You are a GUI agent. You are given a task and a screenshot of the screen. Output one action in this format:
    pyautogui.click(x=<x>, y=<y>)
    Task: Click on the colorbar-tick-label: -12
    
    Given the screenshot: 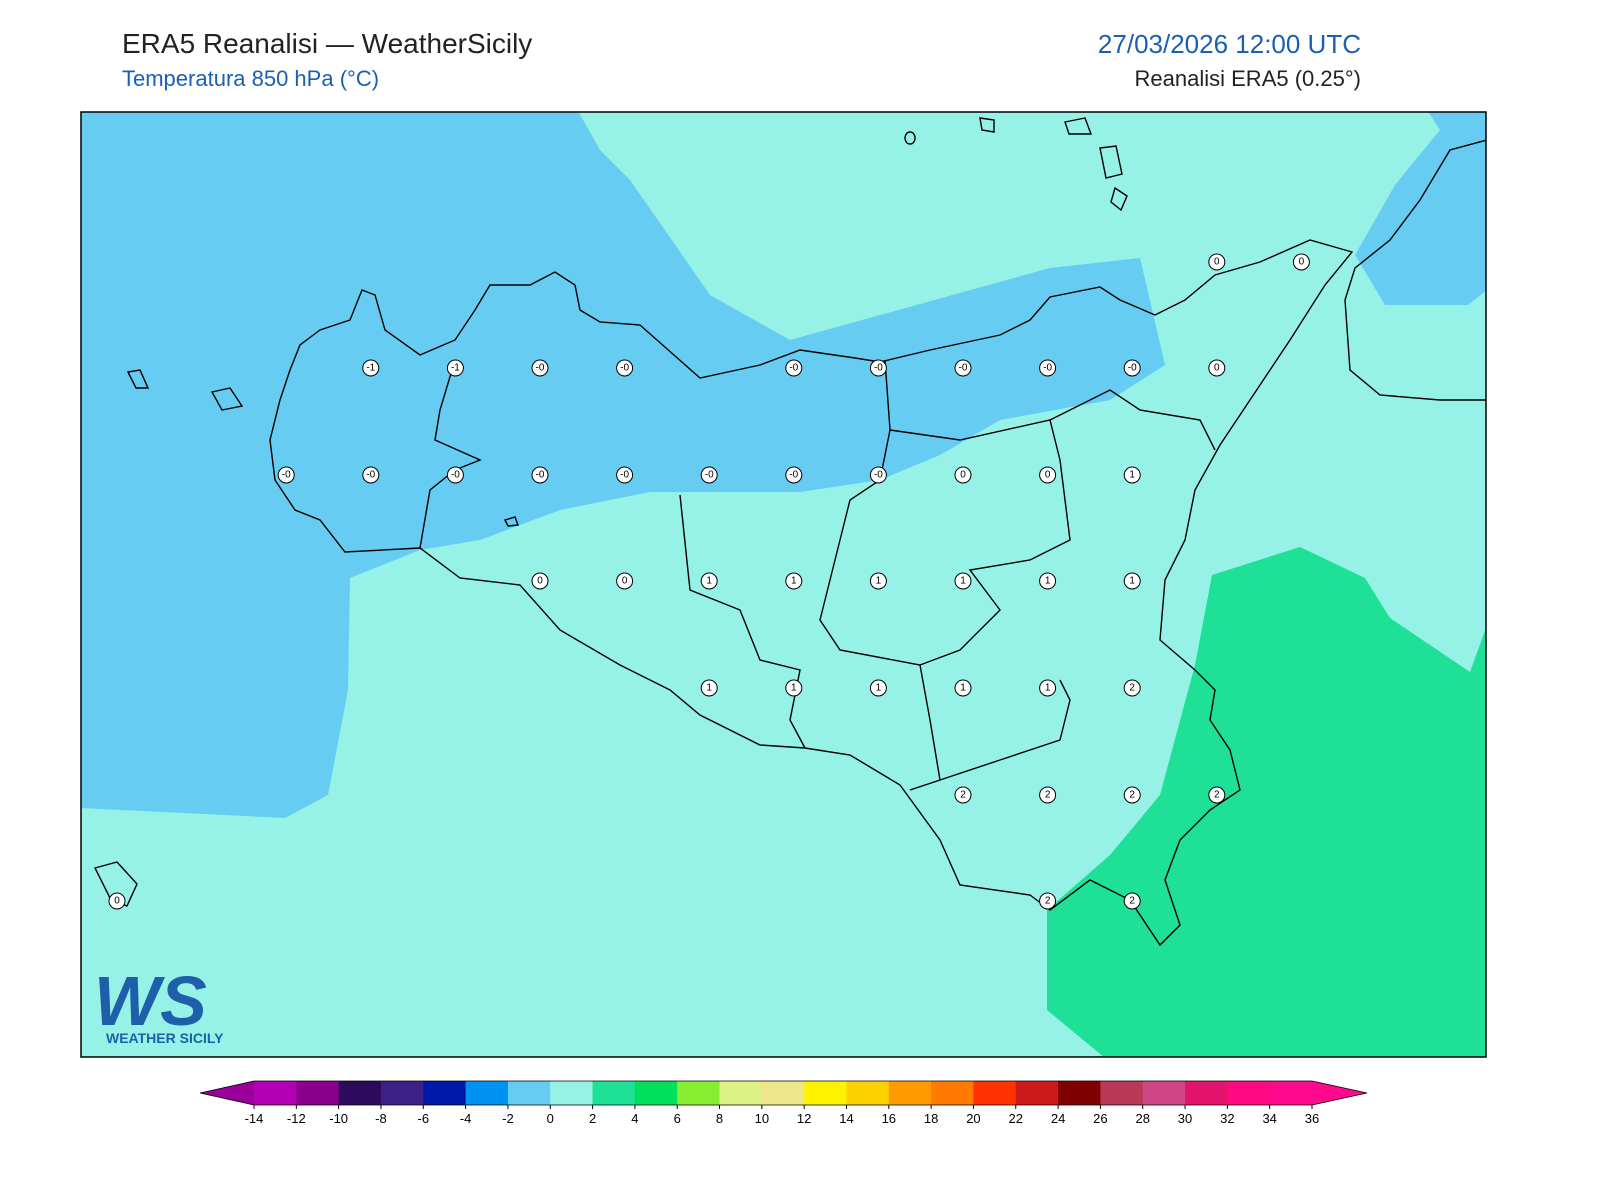 What is the action you would take?
    pyautogui.click(x=296, y=1118)
    